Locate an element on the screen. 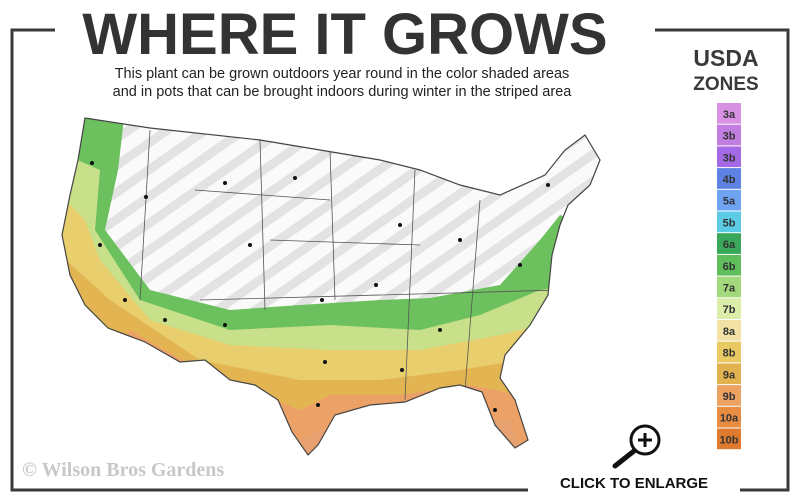 This screenshot has width=800, height=500. zone-label: 7a is located at coordinates (729, 288).